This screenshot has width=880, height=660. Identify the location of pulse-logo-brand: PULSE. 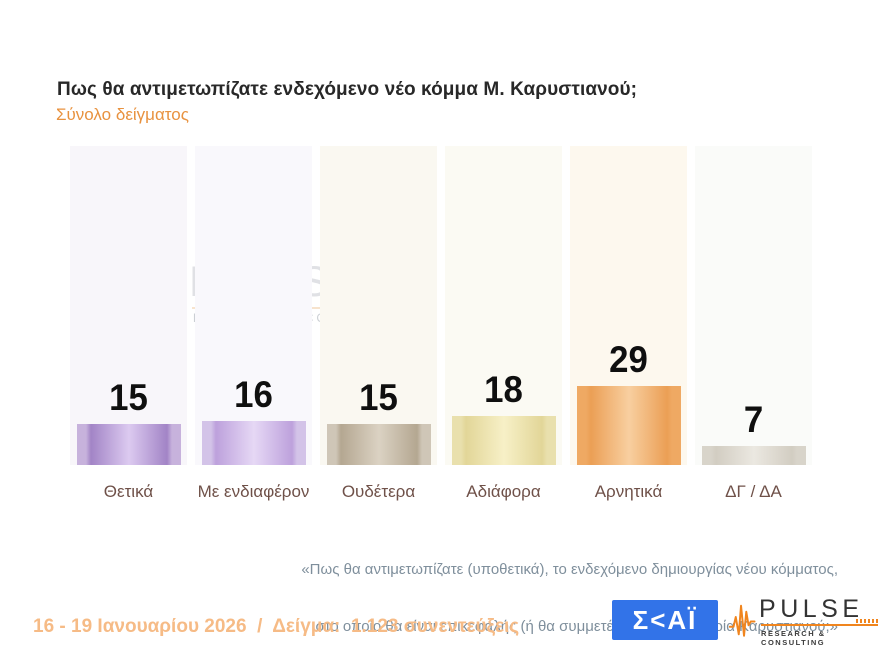
(811, 609).